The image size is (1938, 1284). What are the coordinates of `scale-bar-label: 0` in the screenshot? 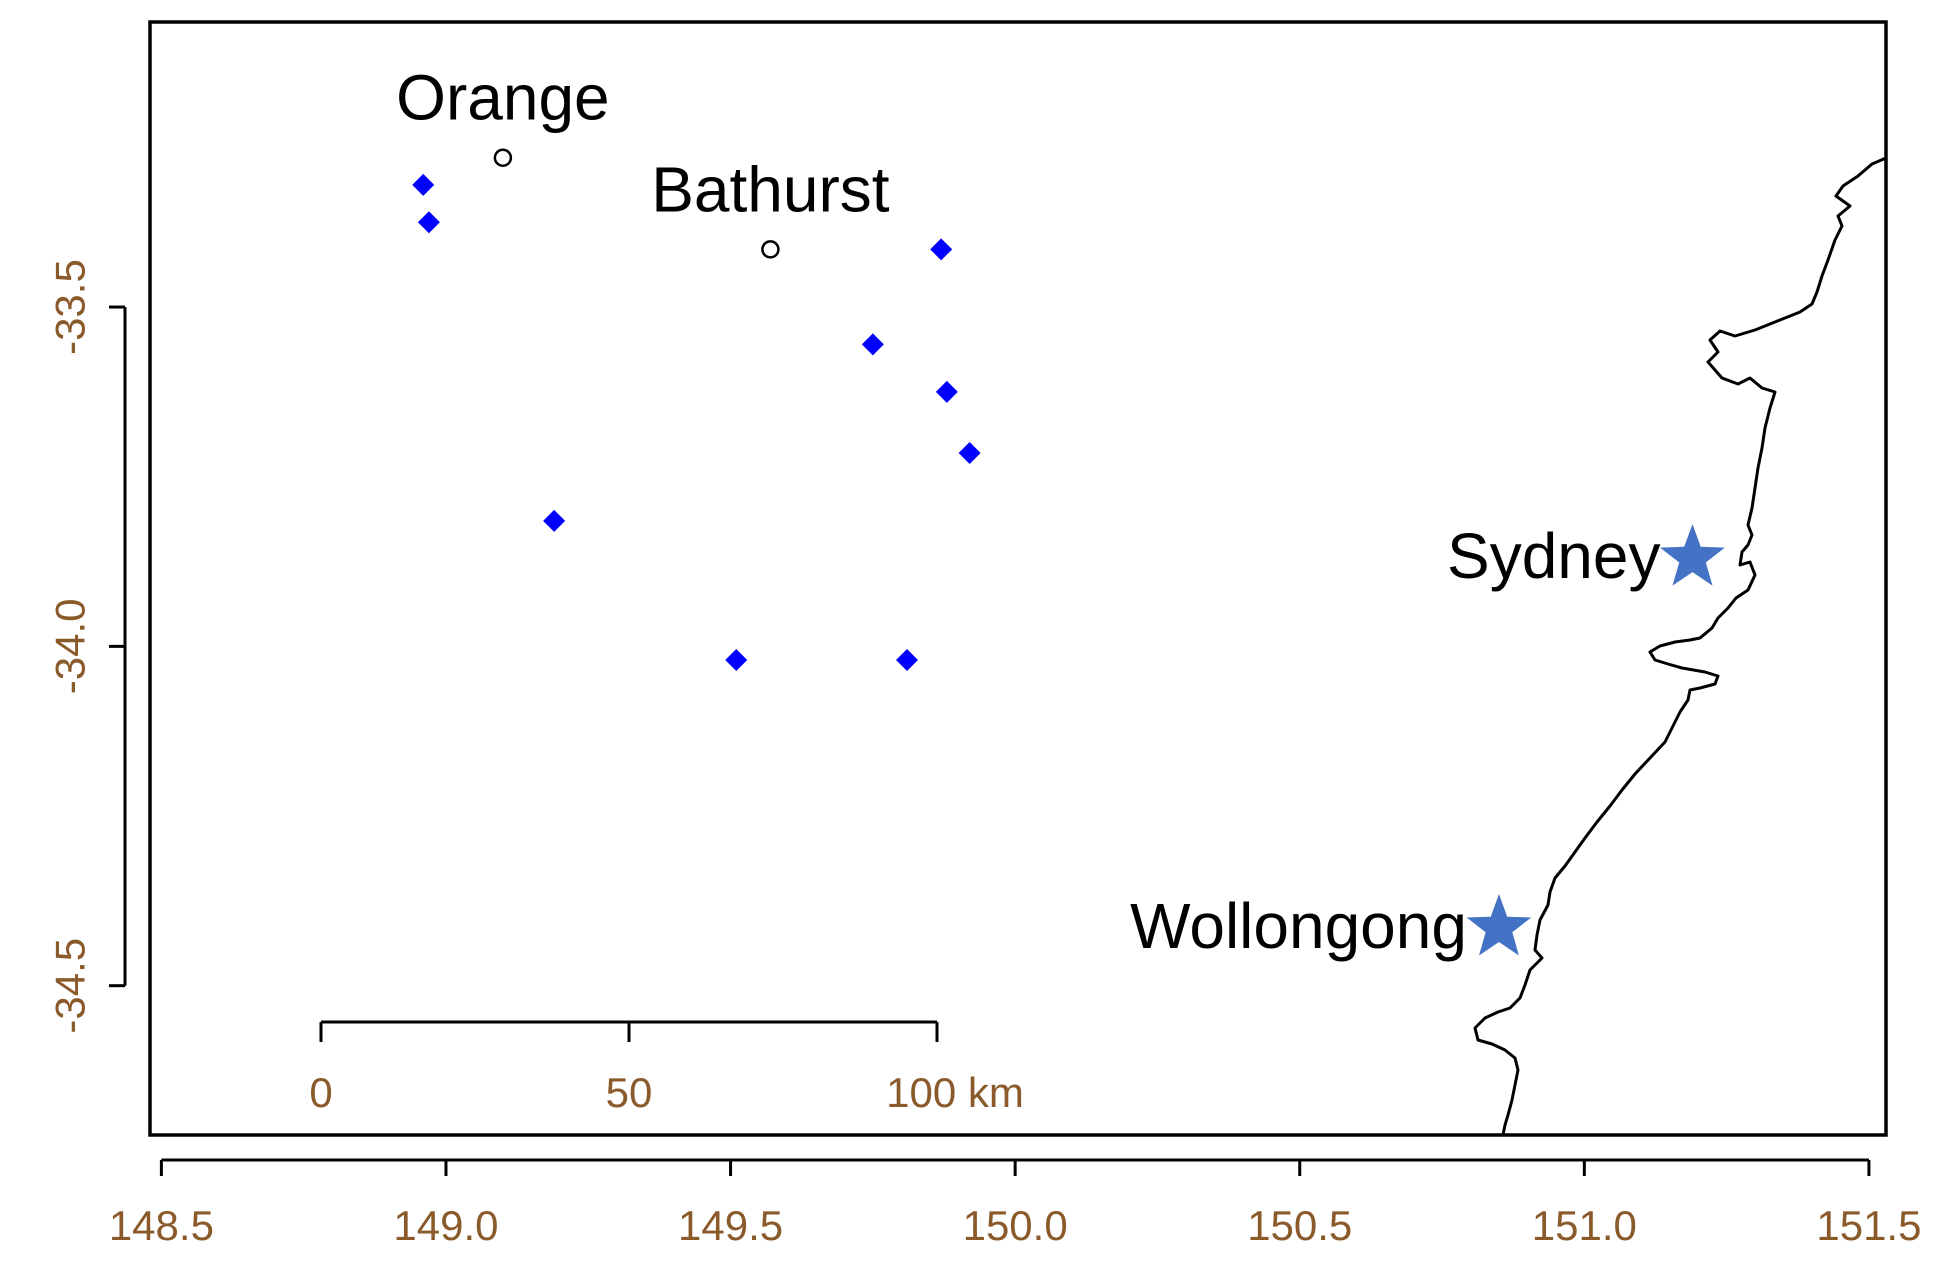 It's located at (320, 1092).